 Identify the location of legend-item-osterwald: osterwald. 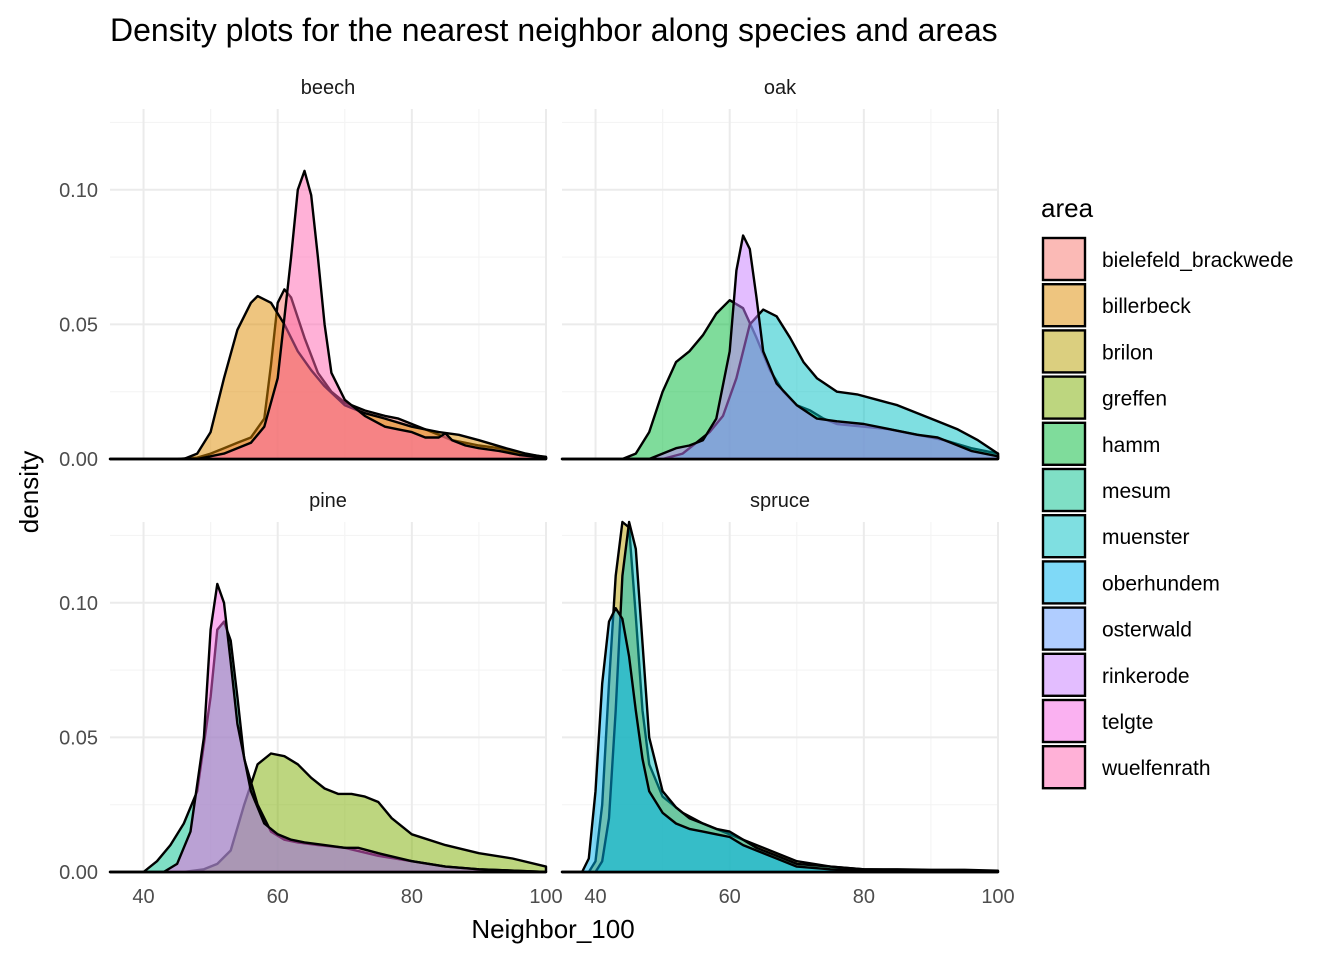
(1116, 628).